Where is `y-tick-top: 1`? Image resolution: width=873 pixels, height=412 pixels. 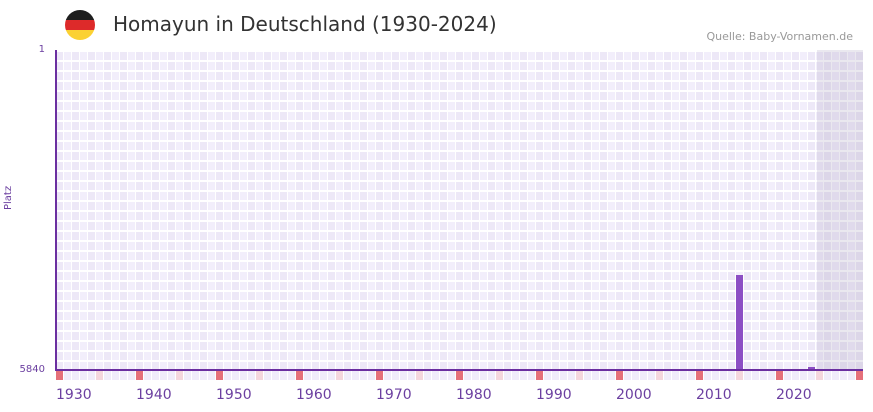
y-tick-top: 1 is located at coordinates (41, 49).